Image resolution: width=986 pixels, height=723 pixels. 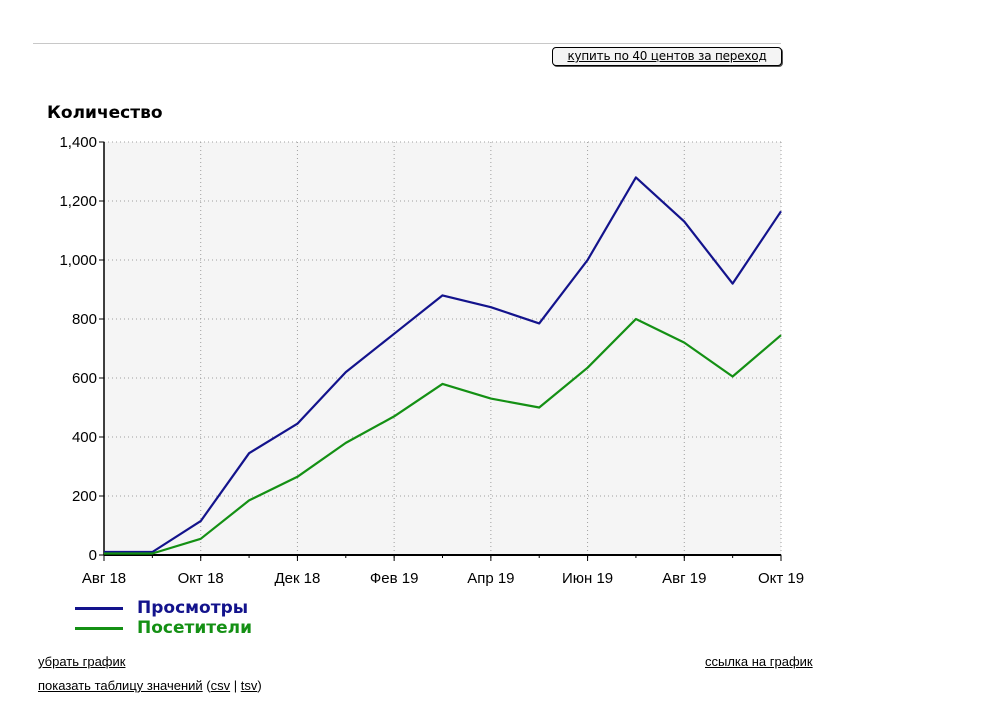 What do you see at coordinates (99, 608) in the screenshot?
I see `legend-swatch-views` at bounding box center [99, 608].